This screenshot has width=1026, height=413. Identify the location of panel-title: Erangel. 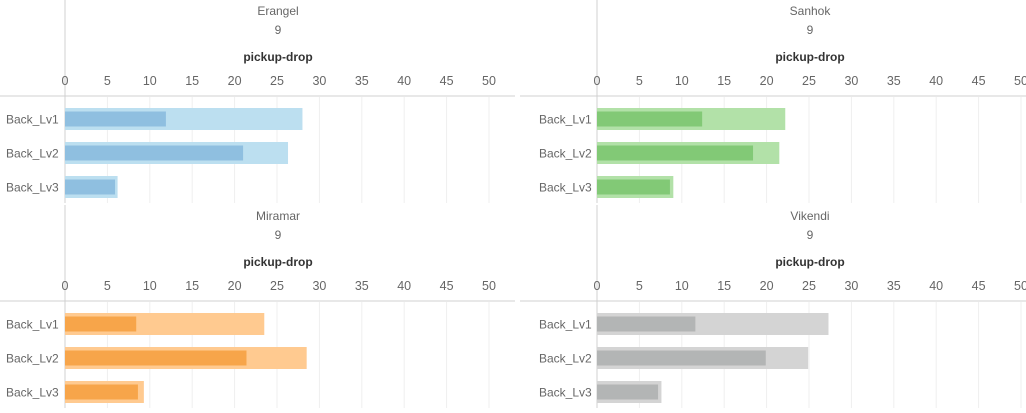
(277, 11).